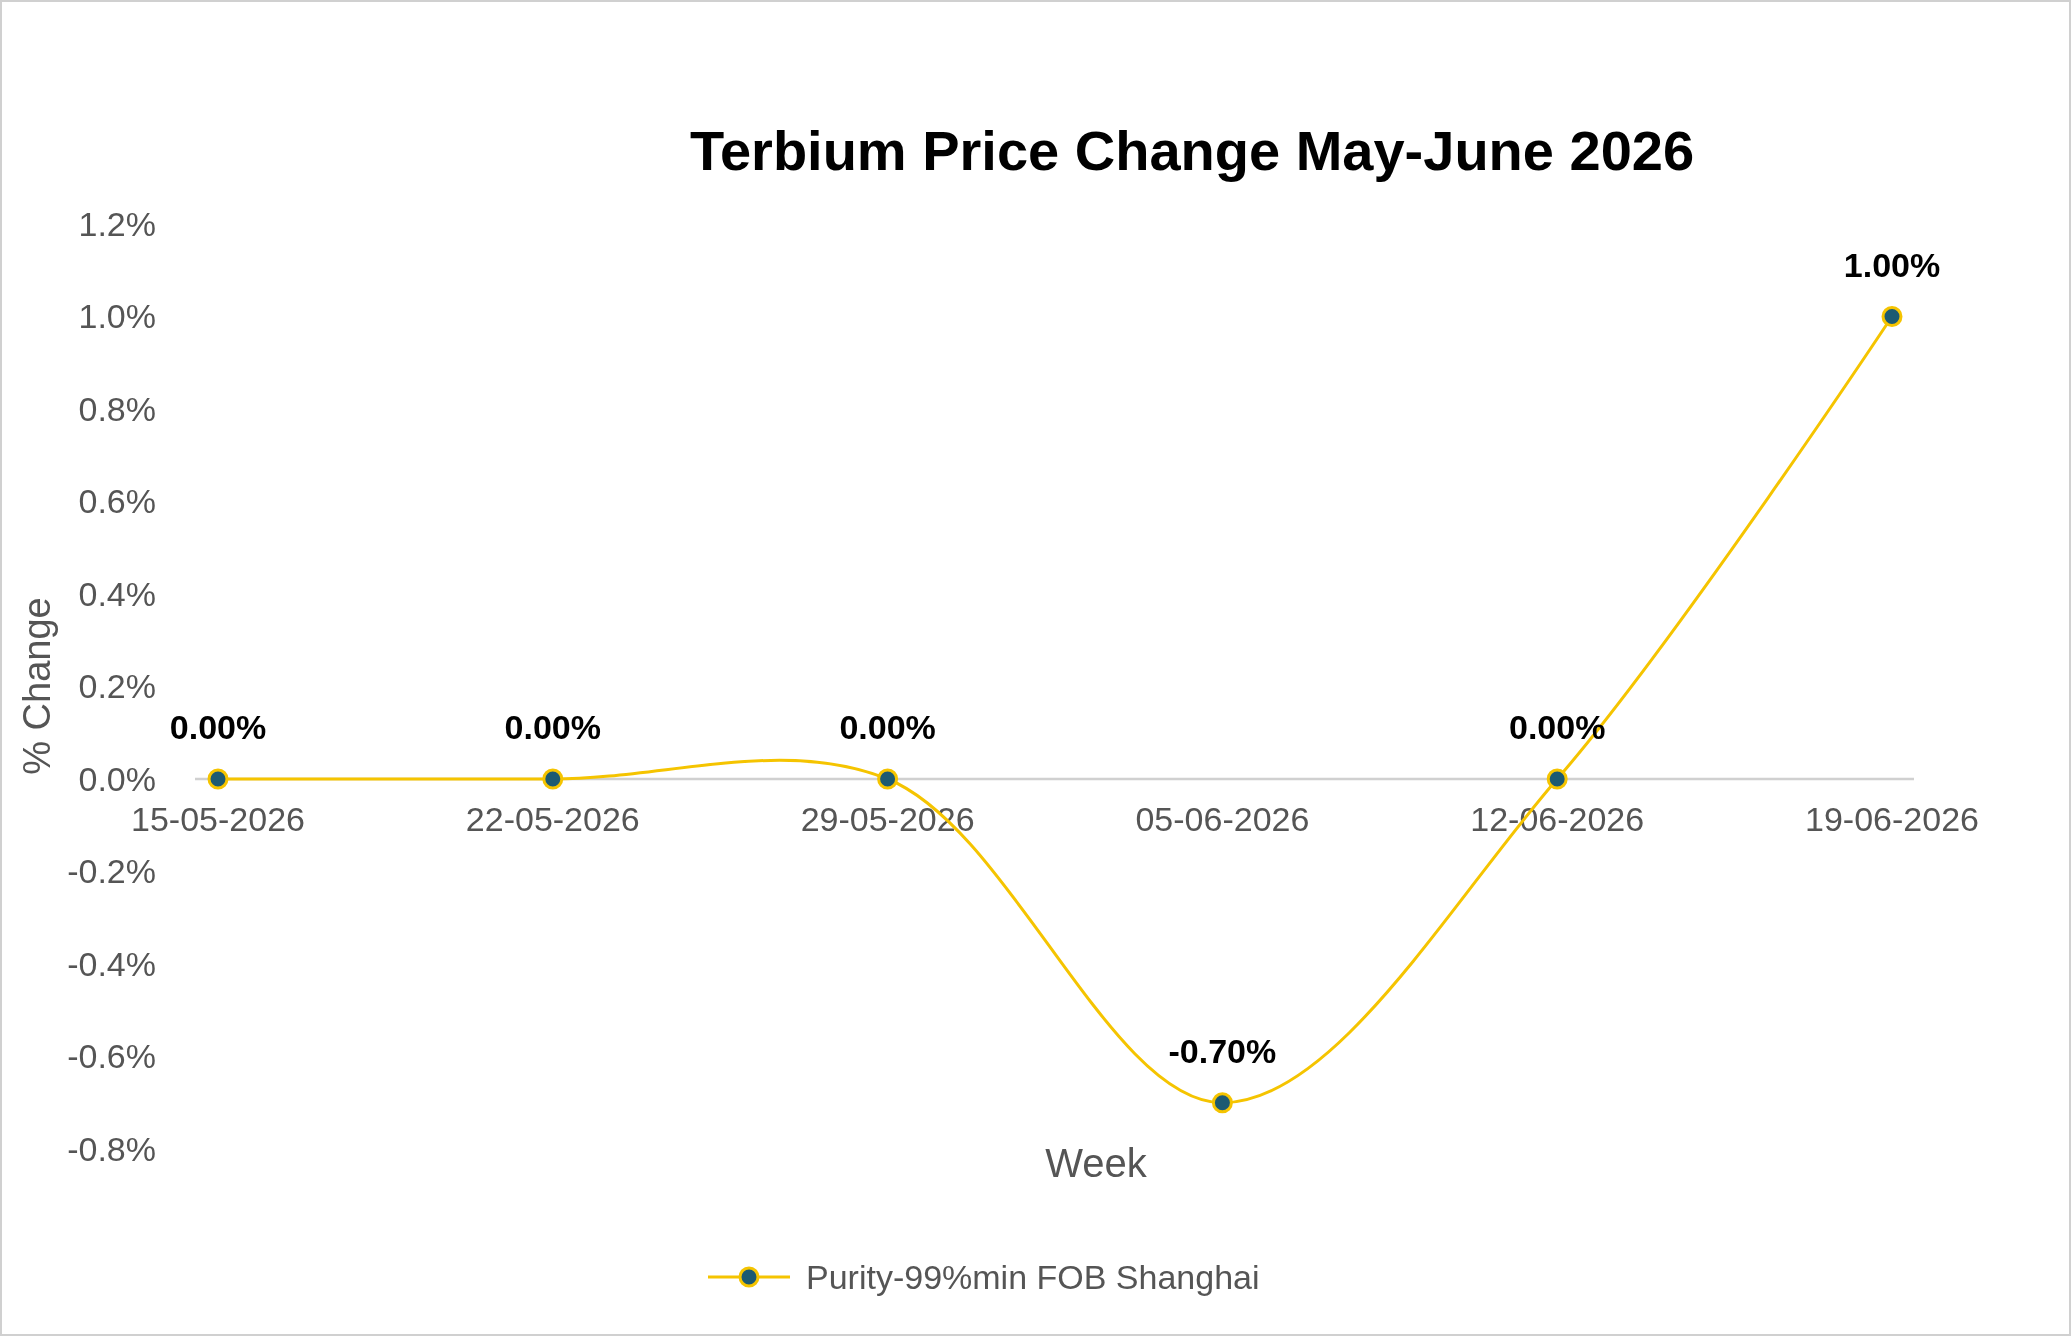 The width and height of the screenshot is (2071, 1336). What do you see at coordinates (117, 593) in the screenshot?
I see `y-tick-label: 0.4%` at bounding box center [117, 593].